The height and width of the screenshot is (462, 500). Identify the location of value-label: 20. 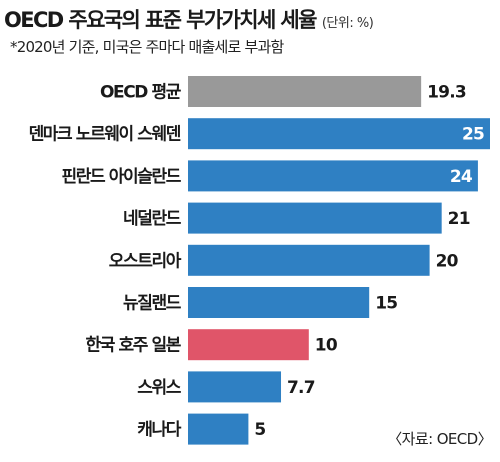
(447, 261).